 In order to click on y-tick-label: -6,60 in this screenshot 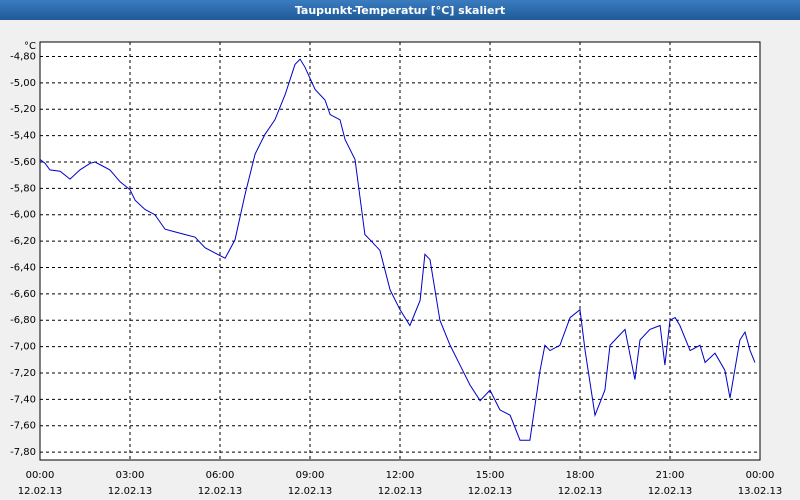, I will do `click(23, 294)`.